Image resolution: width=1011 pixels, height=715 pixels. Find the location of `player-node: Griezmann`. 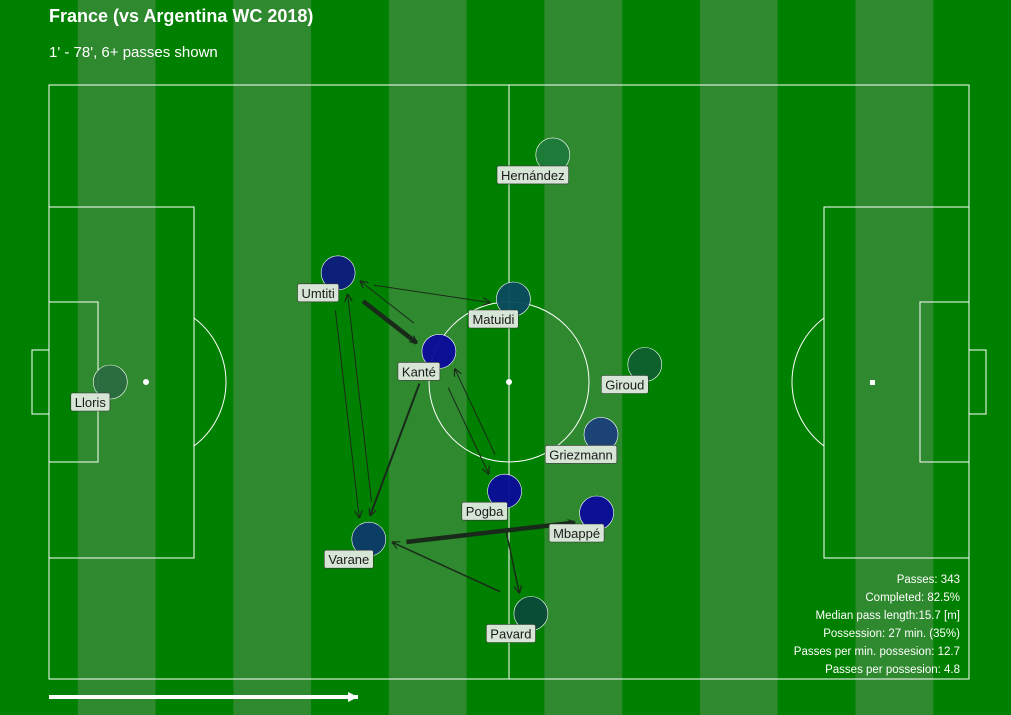

player-node: Griezmann is located at coordinates (581, 440).